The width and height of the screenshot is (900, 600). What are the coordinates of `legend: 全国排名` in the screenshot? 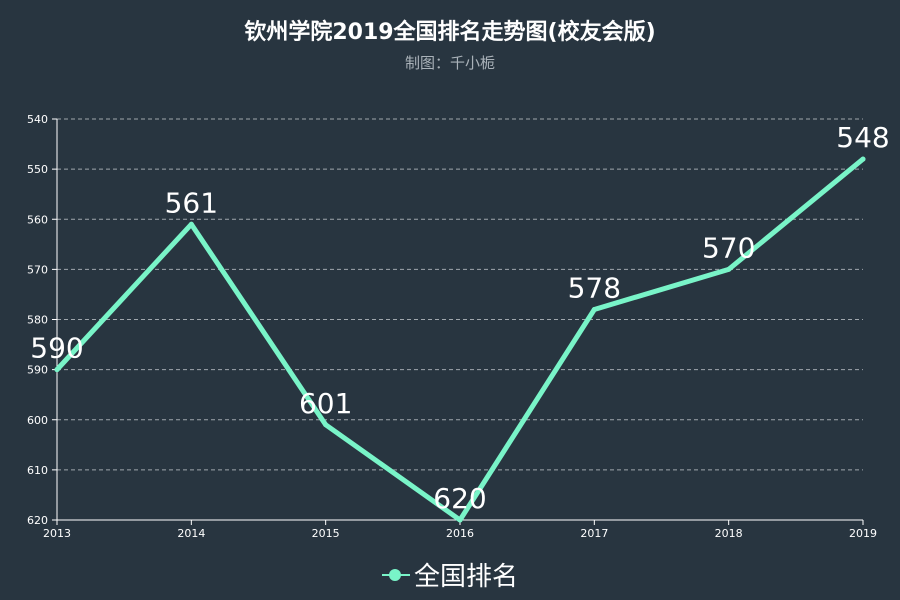 It's located at (450, 574).